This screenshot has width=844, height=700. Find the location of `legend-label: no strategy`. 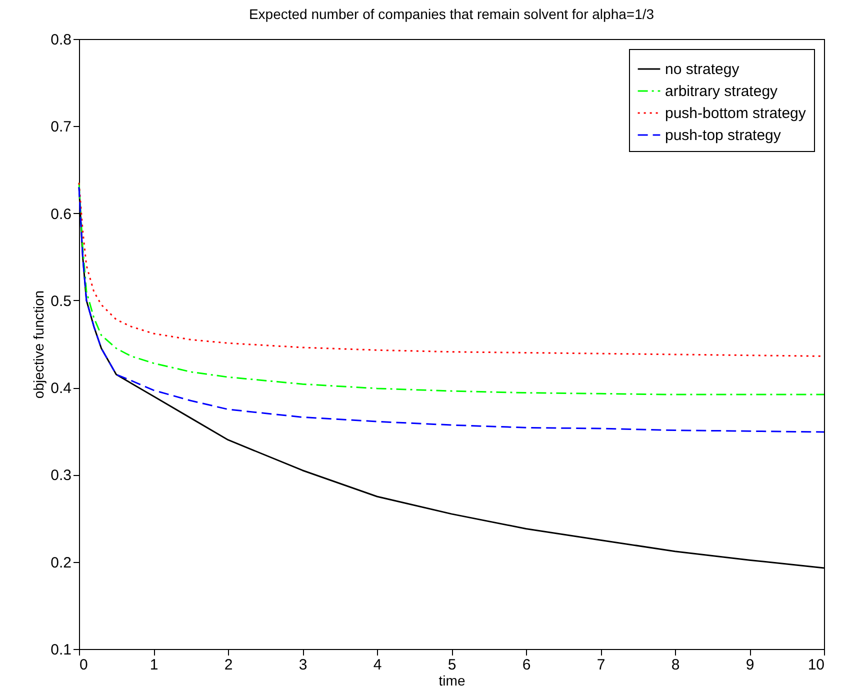

legend-label: no strategy is located at coordinates (702, 69).